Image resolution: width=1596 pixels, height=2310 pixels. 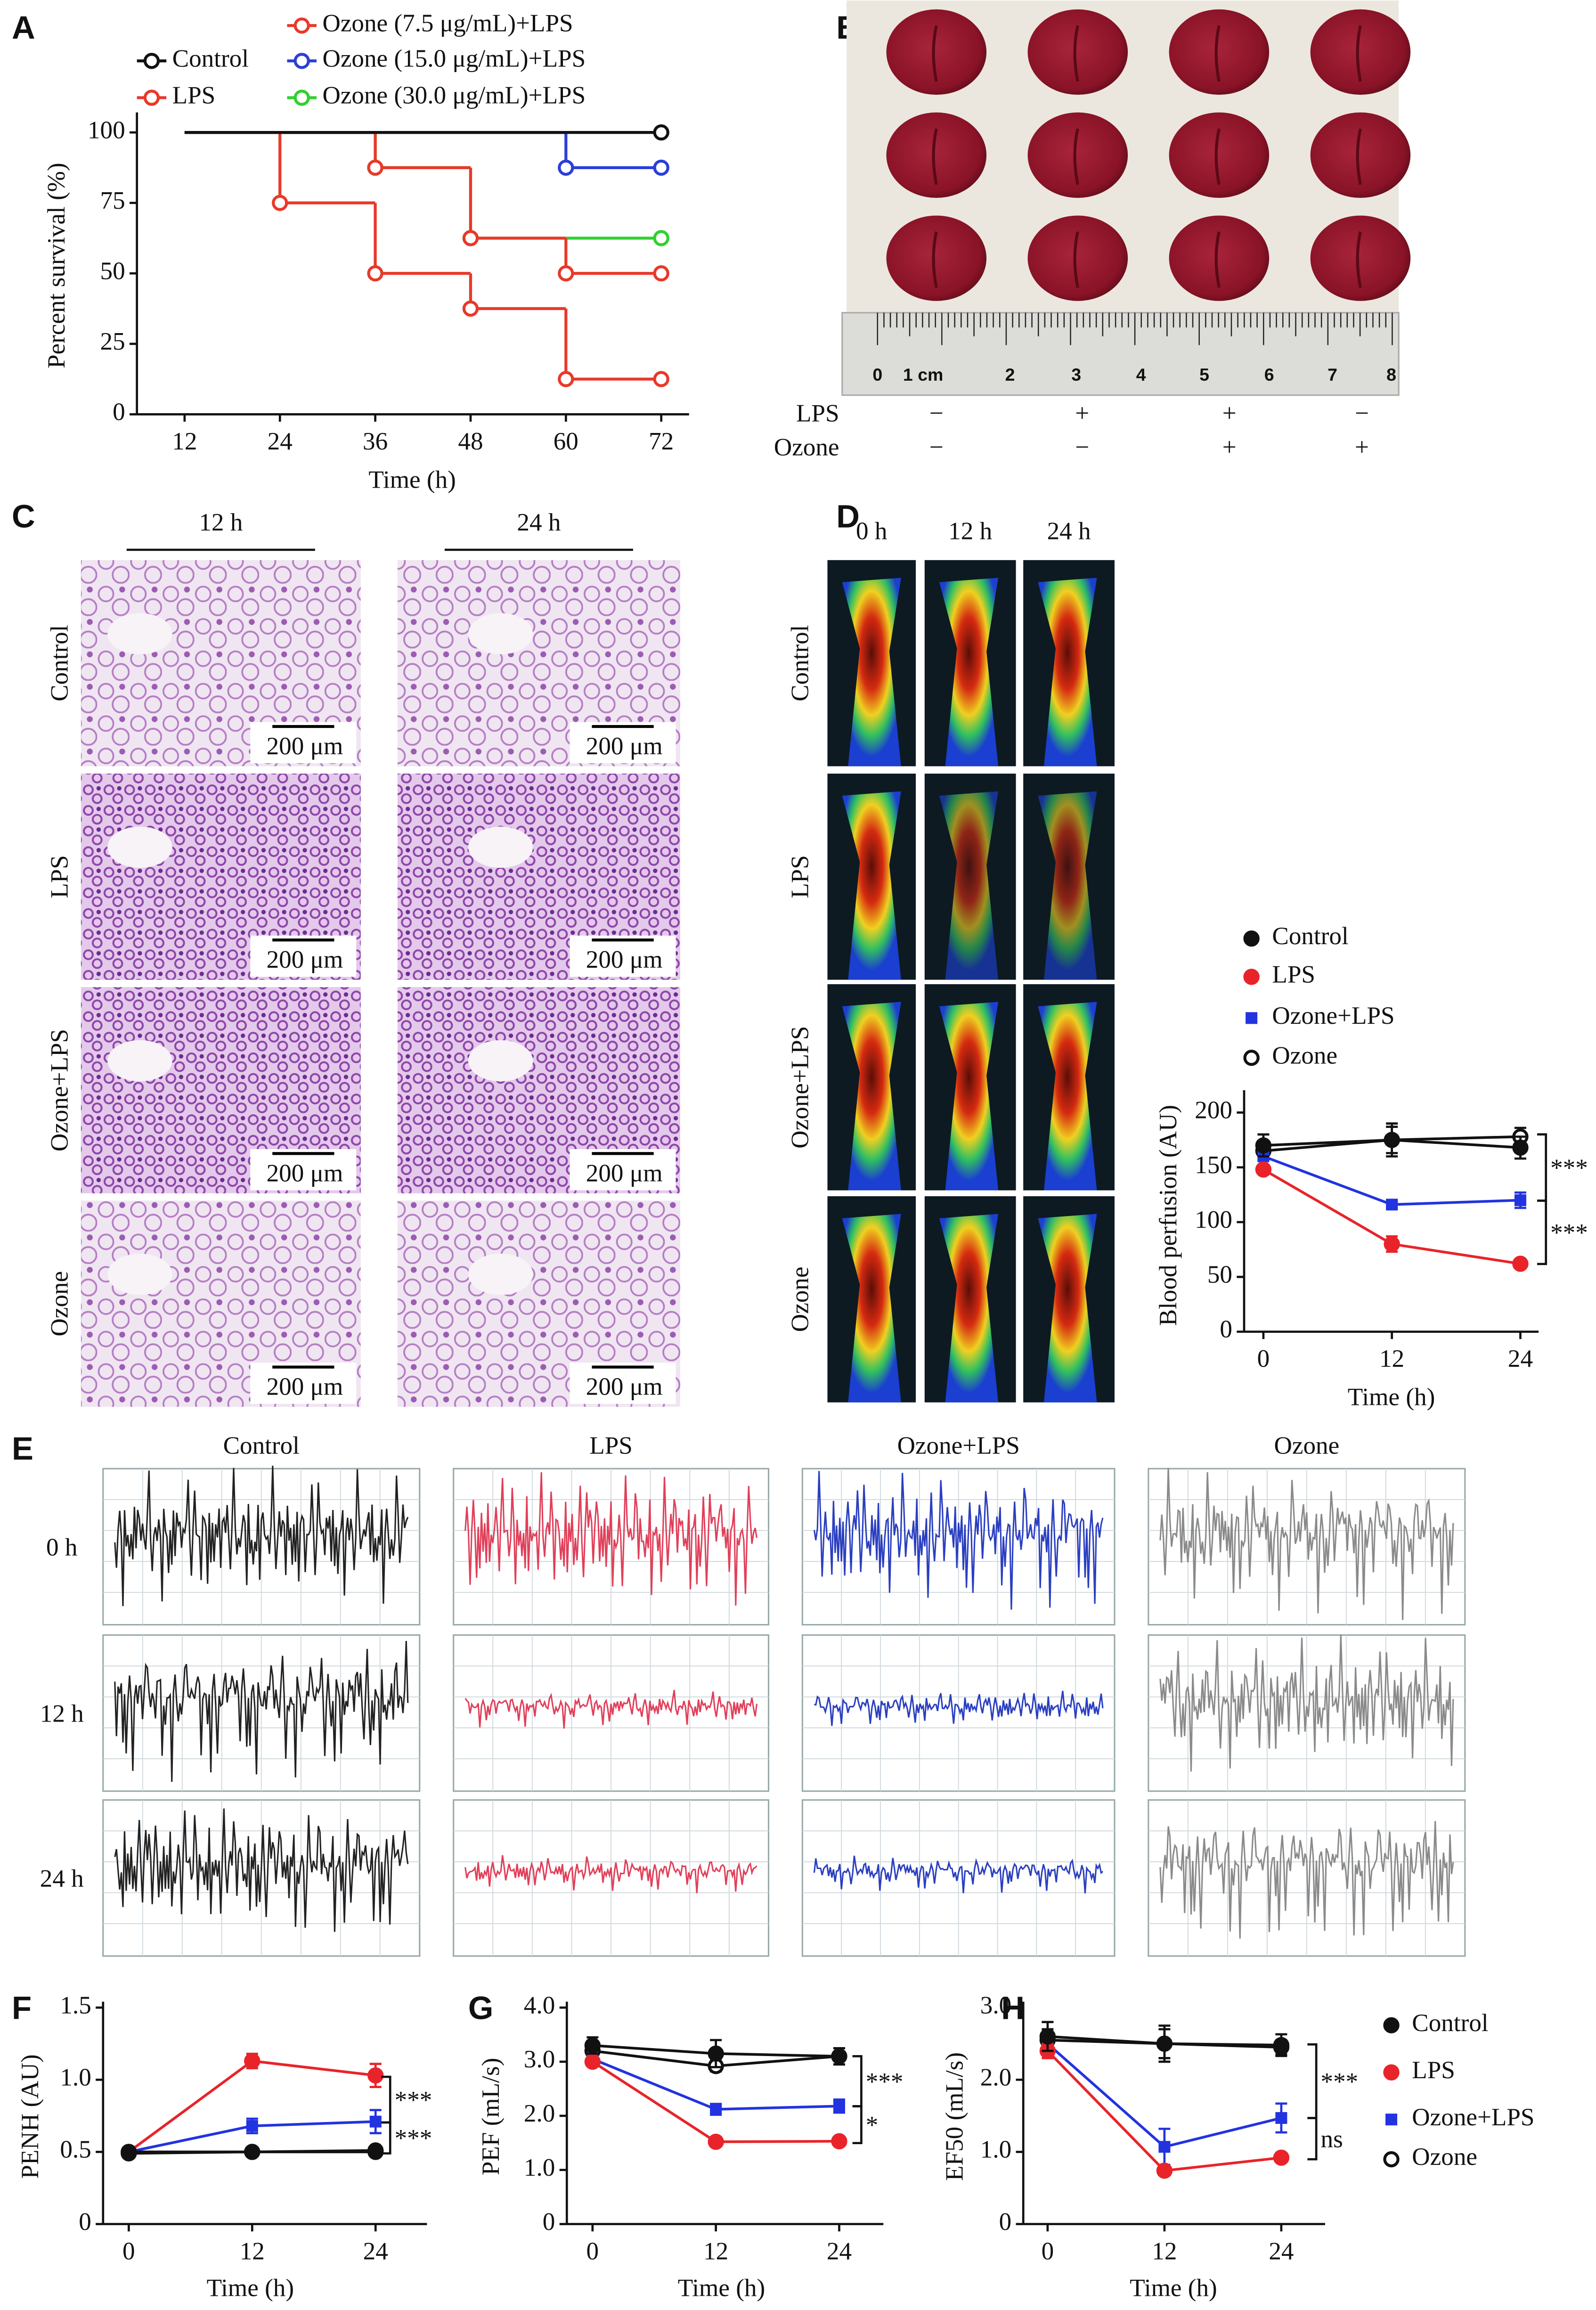 I want to click on legend-label: Ozone, so click(x=1304, y=1055).